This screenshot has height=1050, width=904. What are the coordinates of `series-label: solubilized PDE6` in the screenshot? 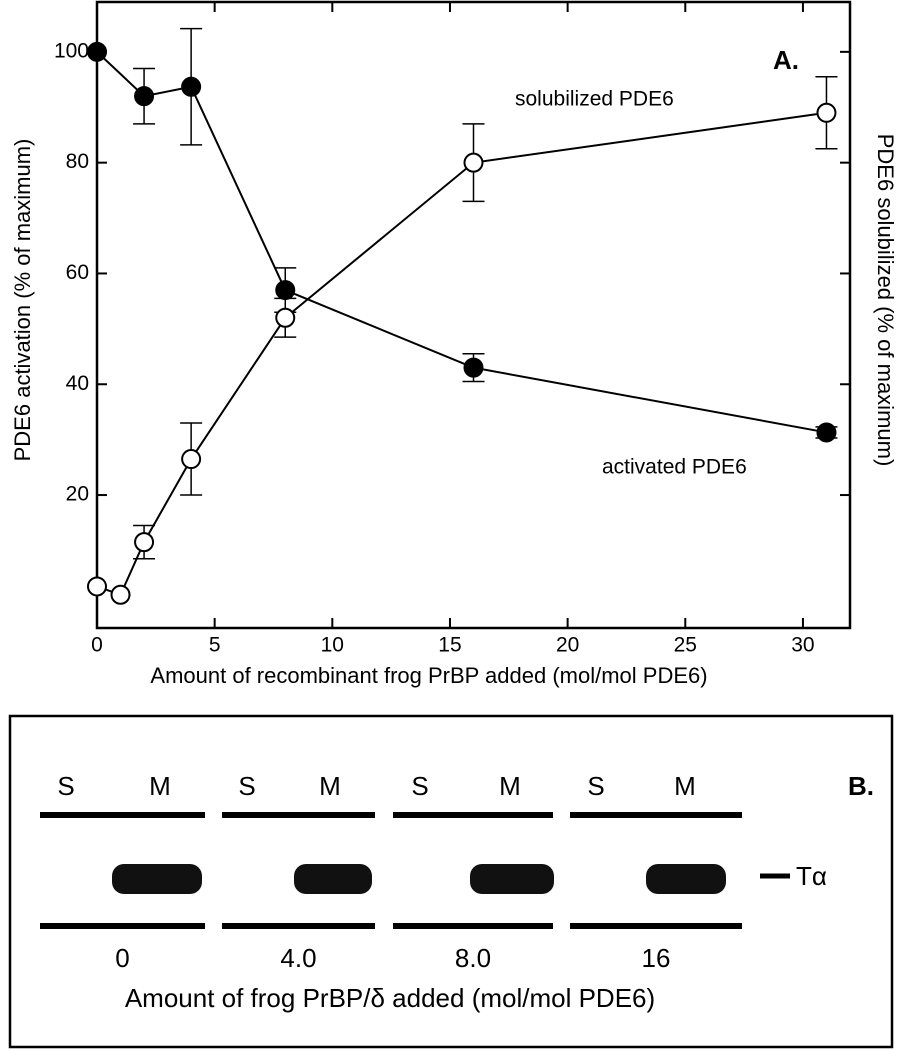 It's located at (594, 99).